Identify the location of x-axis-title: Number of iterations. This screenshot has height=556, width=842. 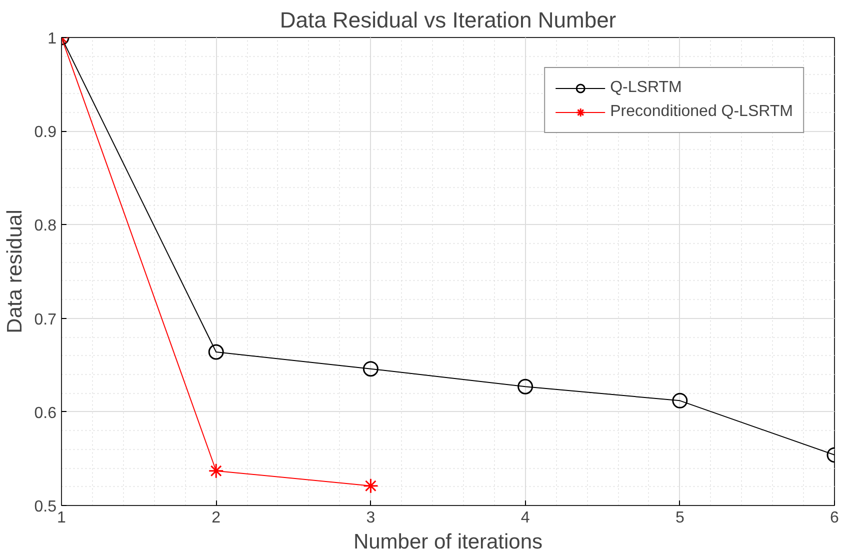
(448, 542).